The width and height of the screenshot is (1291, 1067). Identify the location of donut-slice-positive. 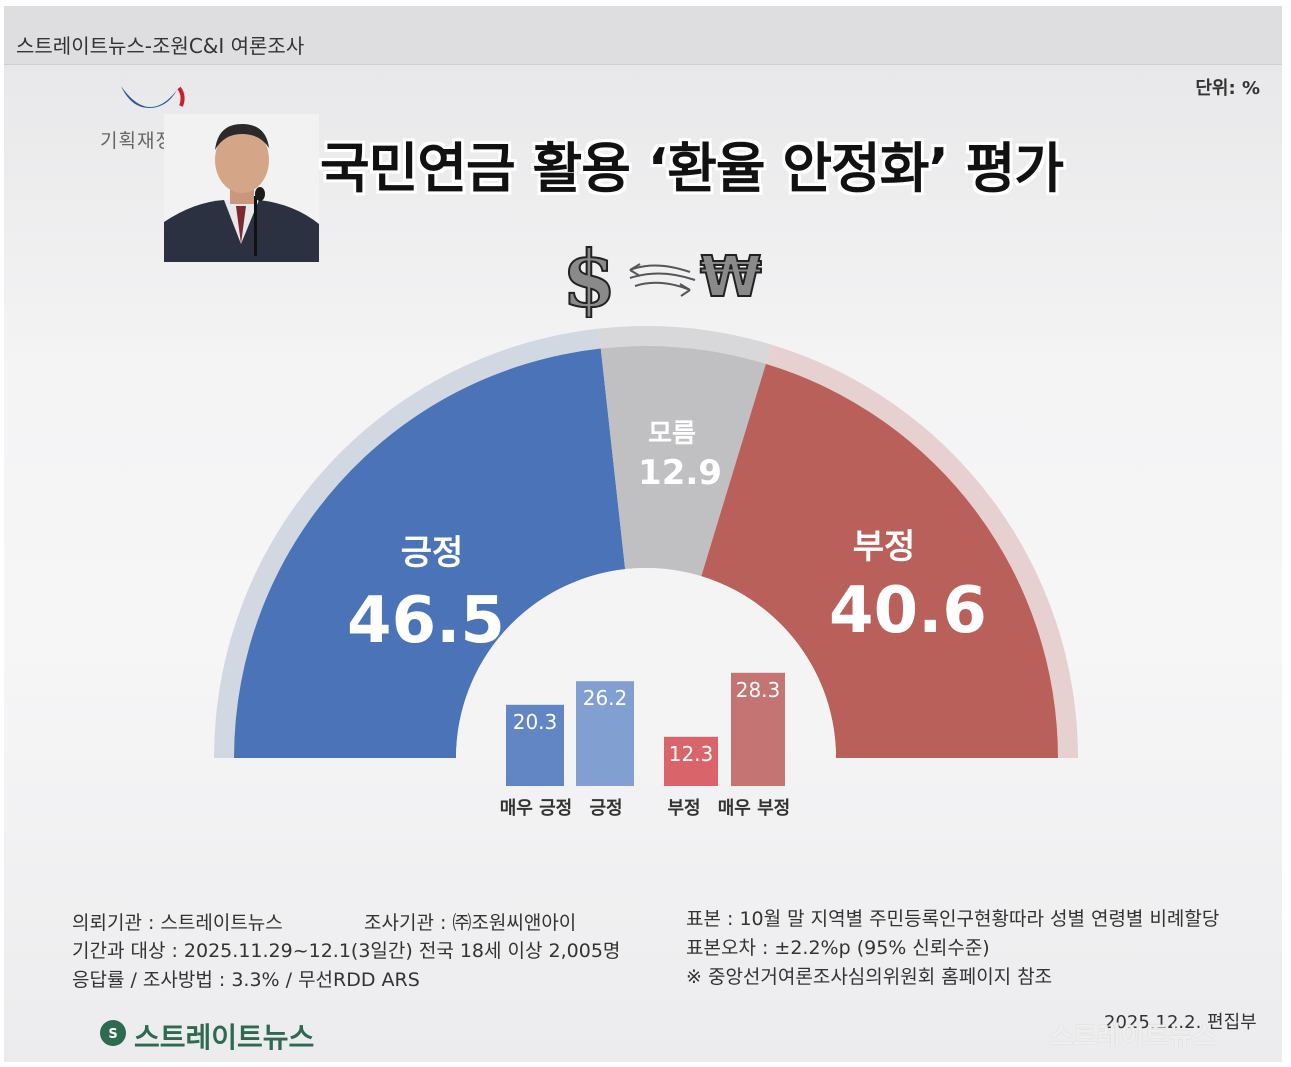
(430, 553).